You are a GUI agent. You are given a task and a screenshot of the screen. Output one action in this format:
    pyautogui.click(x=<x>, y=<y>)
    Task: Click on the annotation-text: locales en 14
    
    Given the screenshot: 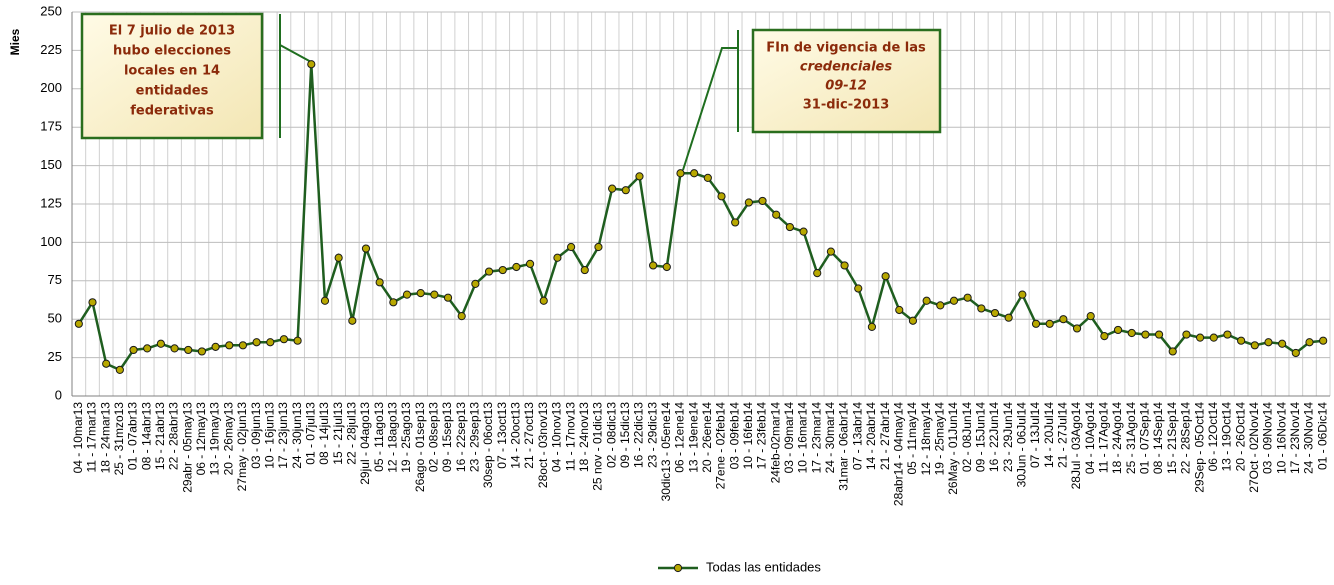 What is the action you would take?
    pyautogui.click(x=172, y=71)
    